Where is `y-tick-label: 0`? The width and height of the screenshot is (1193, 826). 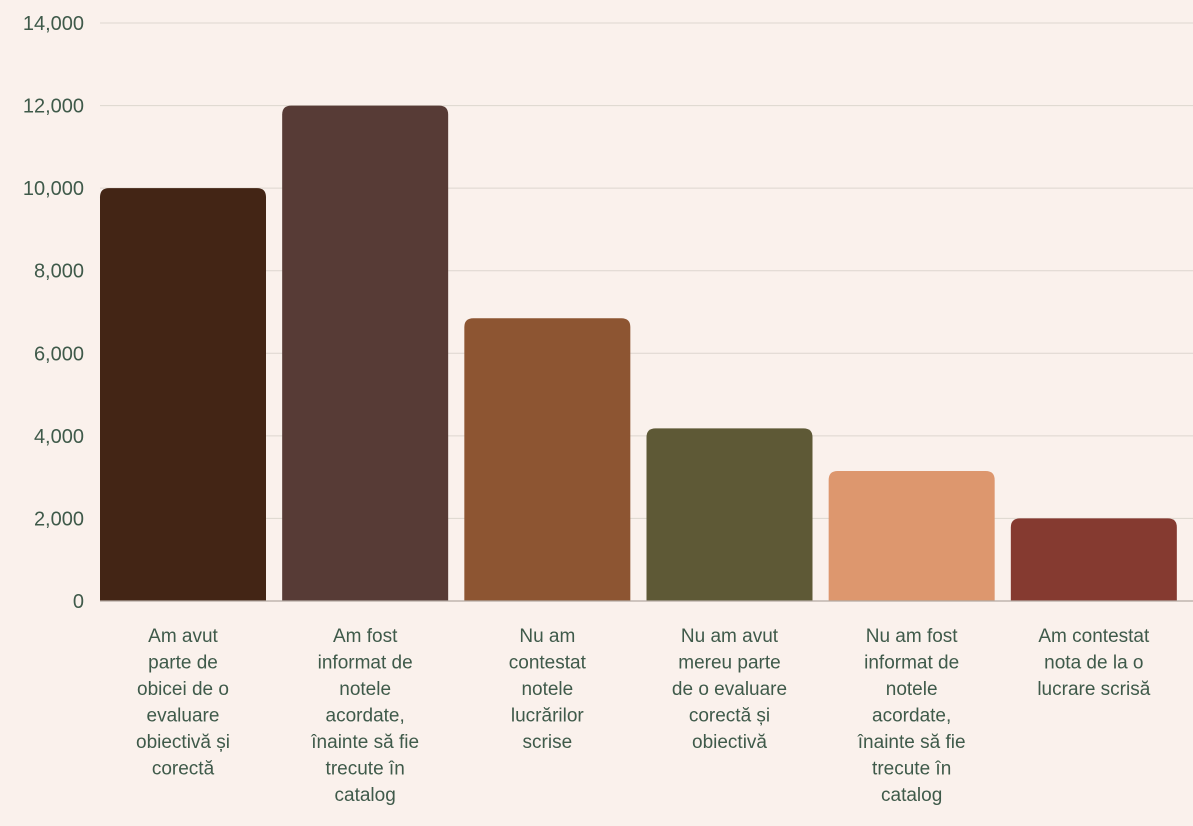
y-tick-label: 0 is located at coordinates (78, 602).